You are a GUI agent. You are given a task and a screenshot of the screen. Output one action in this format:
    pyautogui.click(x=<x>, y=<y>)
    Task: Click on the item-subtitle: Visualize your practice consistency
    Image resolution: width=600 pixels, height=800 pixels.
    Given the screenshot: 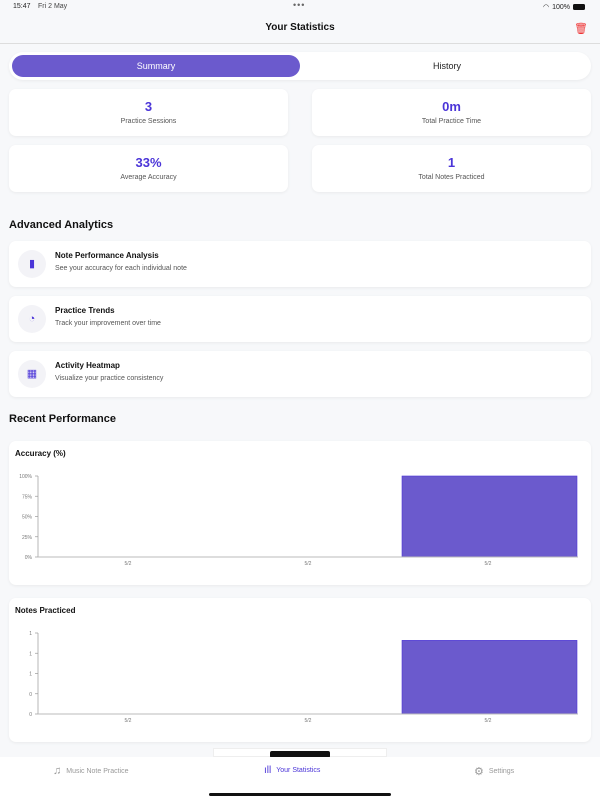 What is the action you would take?
    pyautogui.click(x=109, y=378)
    